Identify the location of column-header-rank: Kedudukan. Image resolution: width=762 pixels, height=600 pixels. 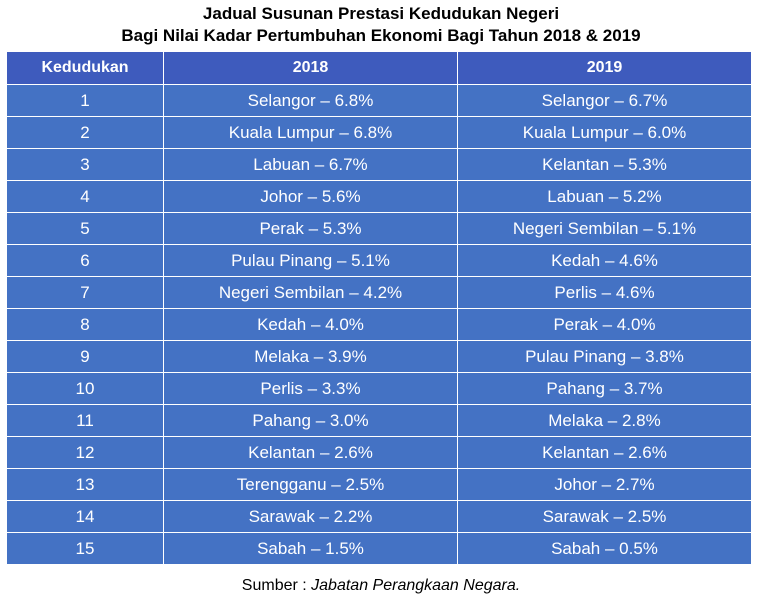
(85, 68).